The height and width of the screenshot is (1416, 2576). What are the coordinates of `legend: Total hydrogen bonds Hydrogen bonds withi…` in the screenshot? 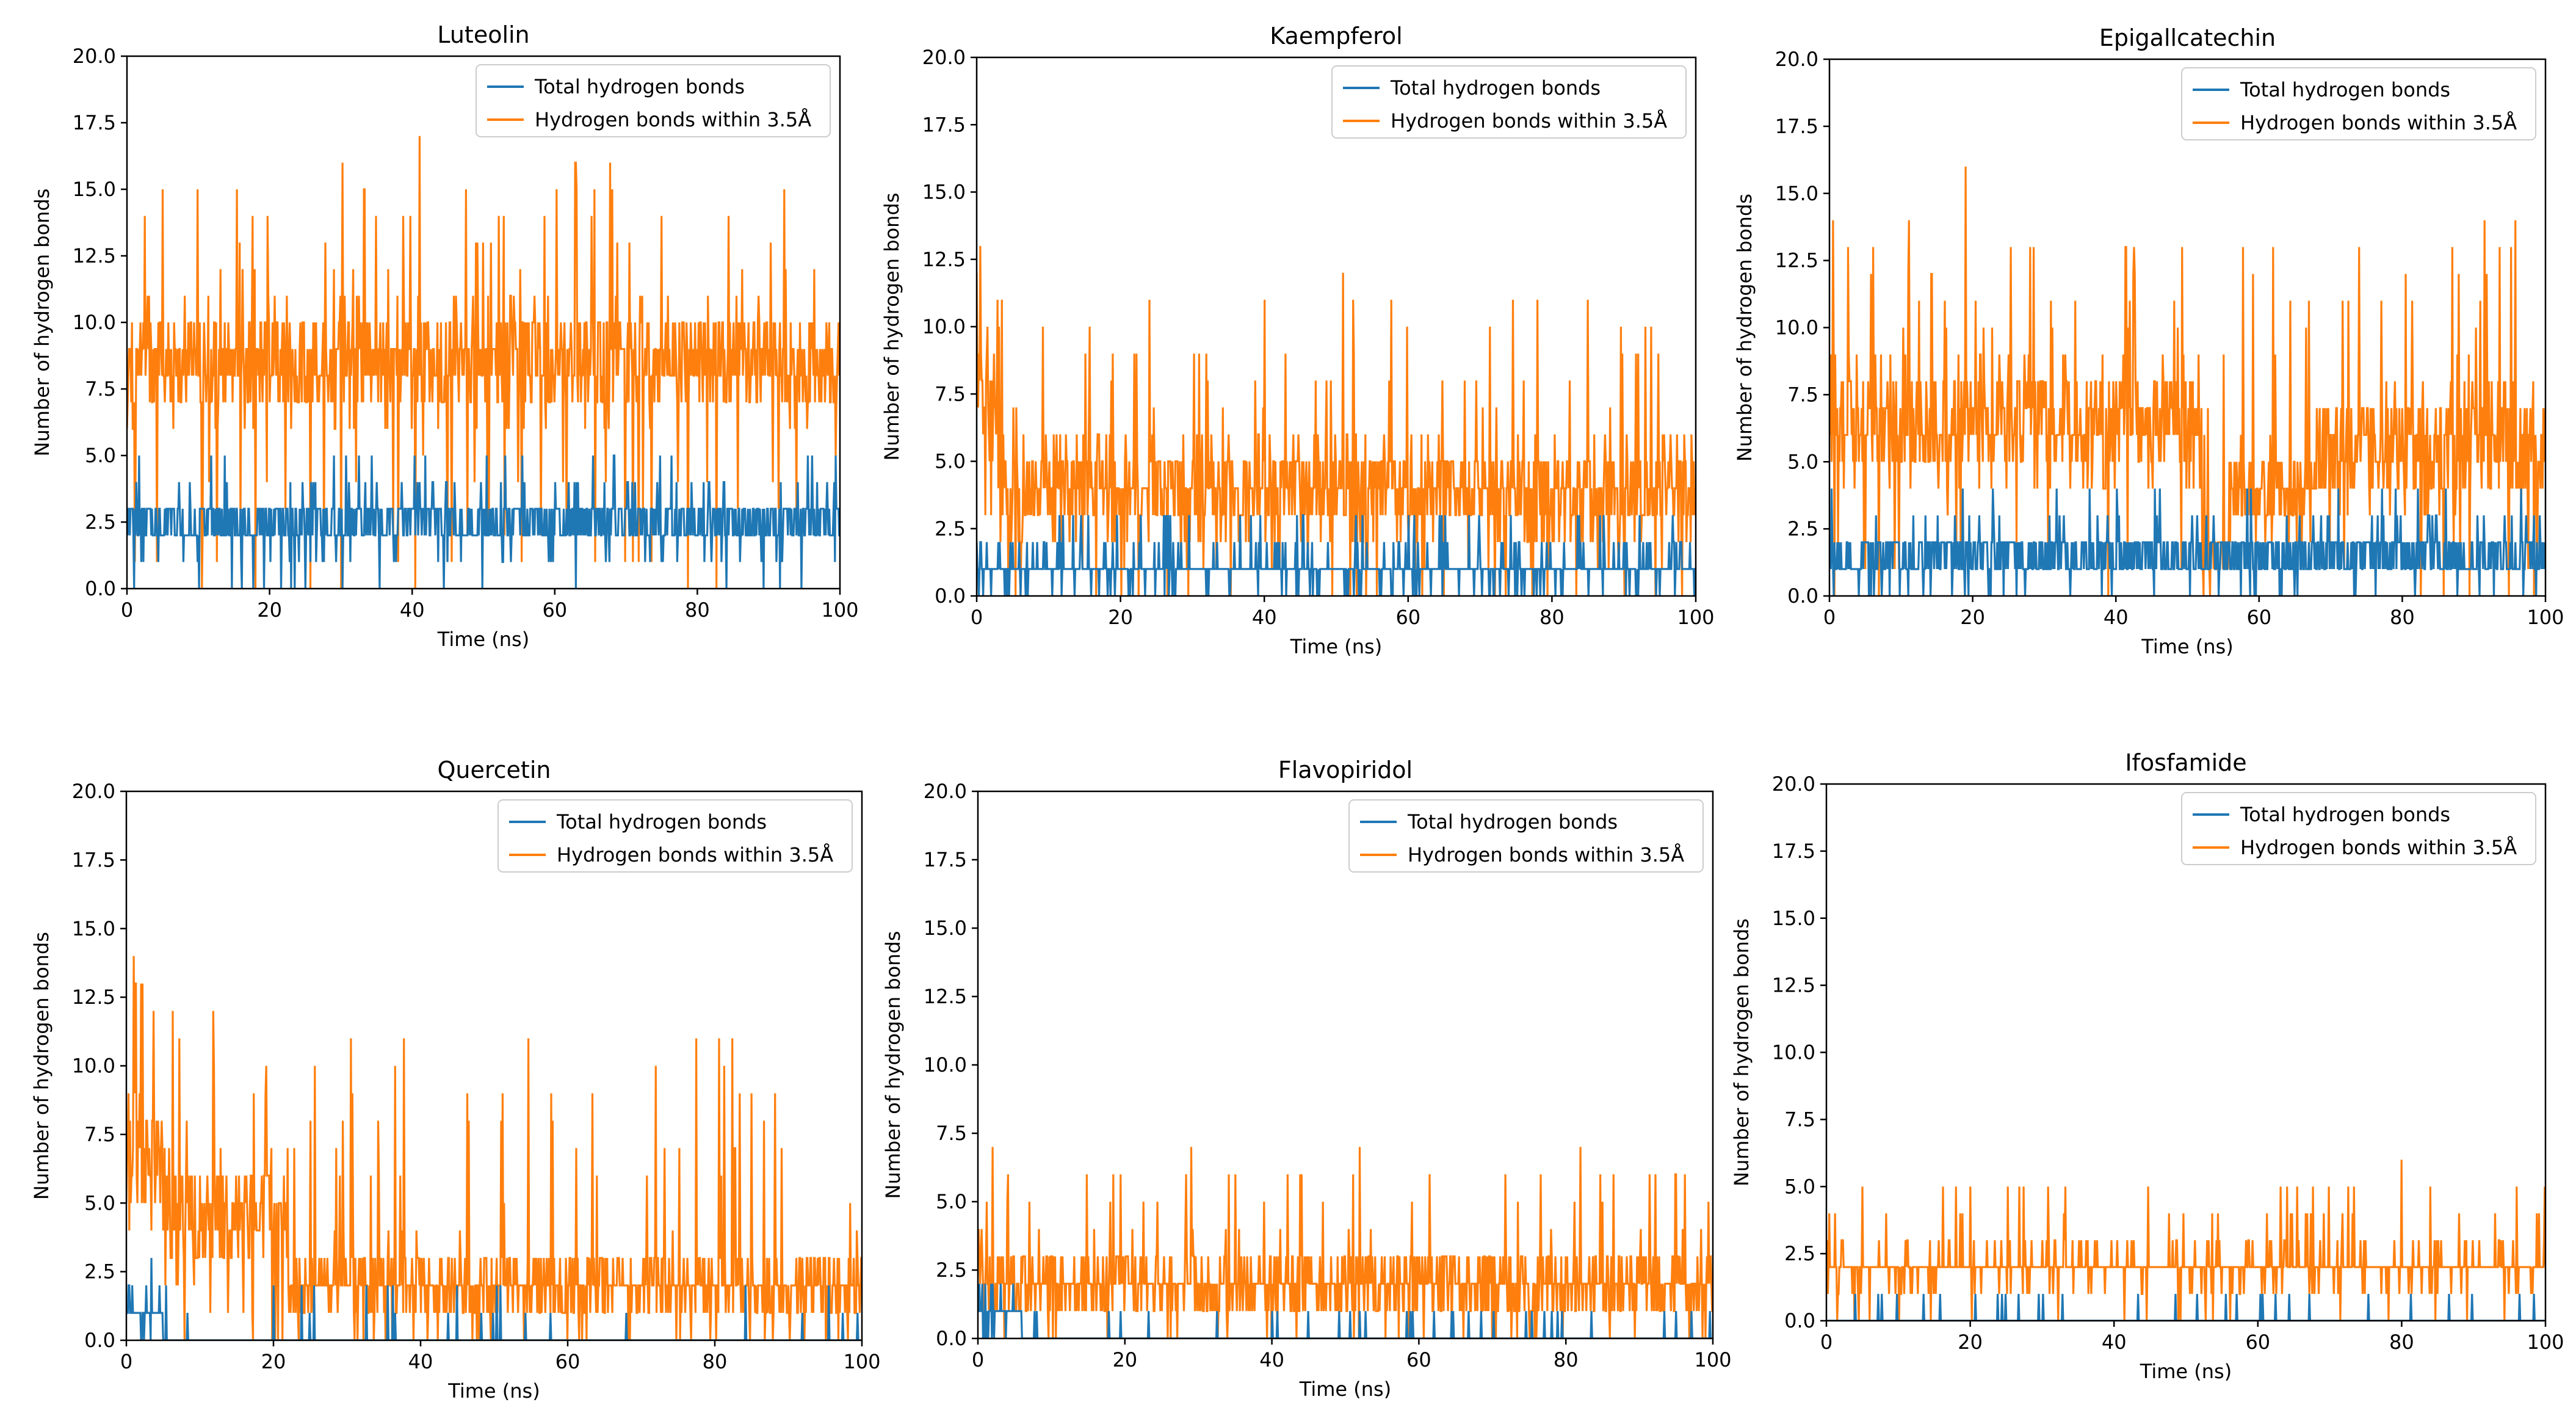 It's located at (653, 100).